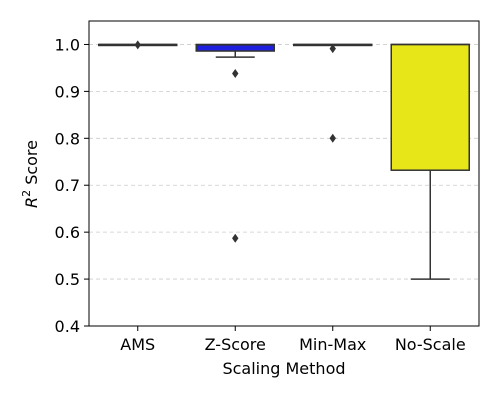  Describe the element at coordinates (430, 344) in the screenshot. I see `x-tick-label-No-Scale: No-Scale` at that location.